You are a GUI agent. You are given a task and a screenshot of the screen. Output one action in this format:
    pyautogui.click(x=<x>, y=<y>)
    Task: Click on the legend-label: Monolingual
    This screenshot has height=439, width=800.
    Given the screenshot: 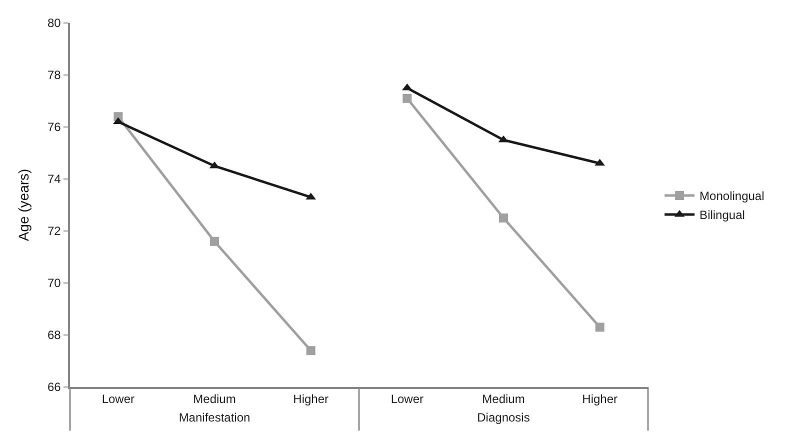 What is the action you would take?
    pyautogui.click(x=732, y=196)
    